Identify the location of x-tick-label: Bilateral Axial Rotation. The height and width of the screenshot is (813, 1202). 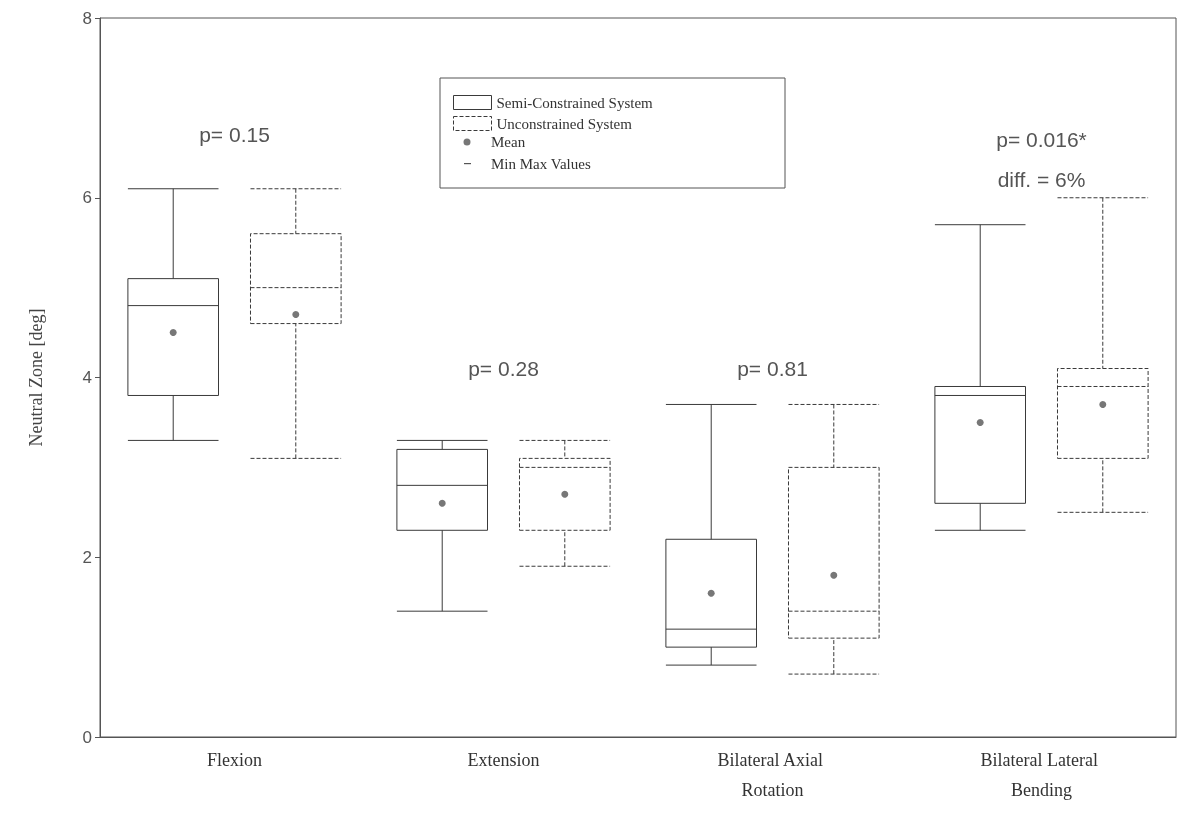
(772, 775).